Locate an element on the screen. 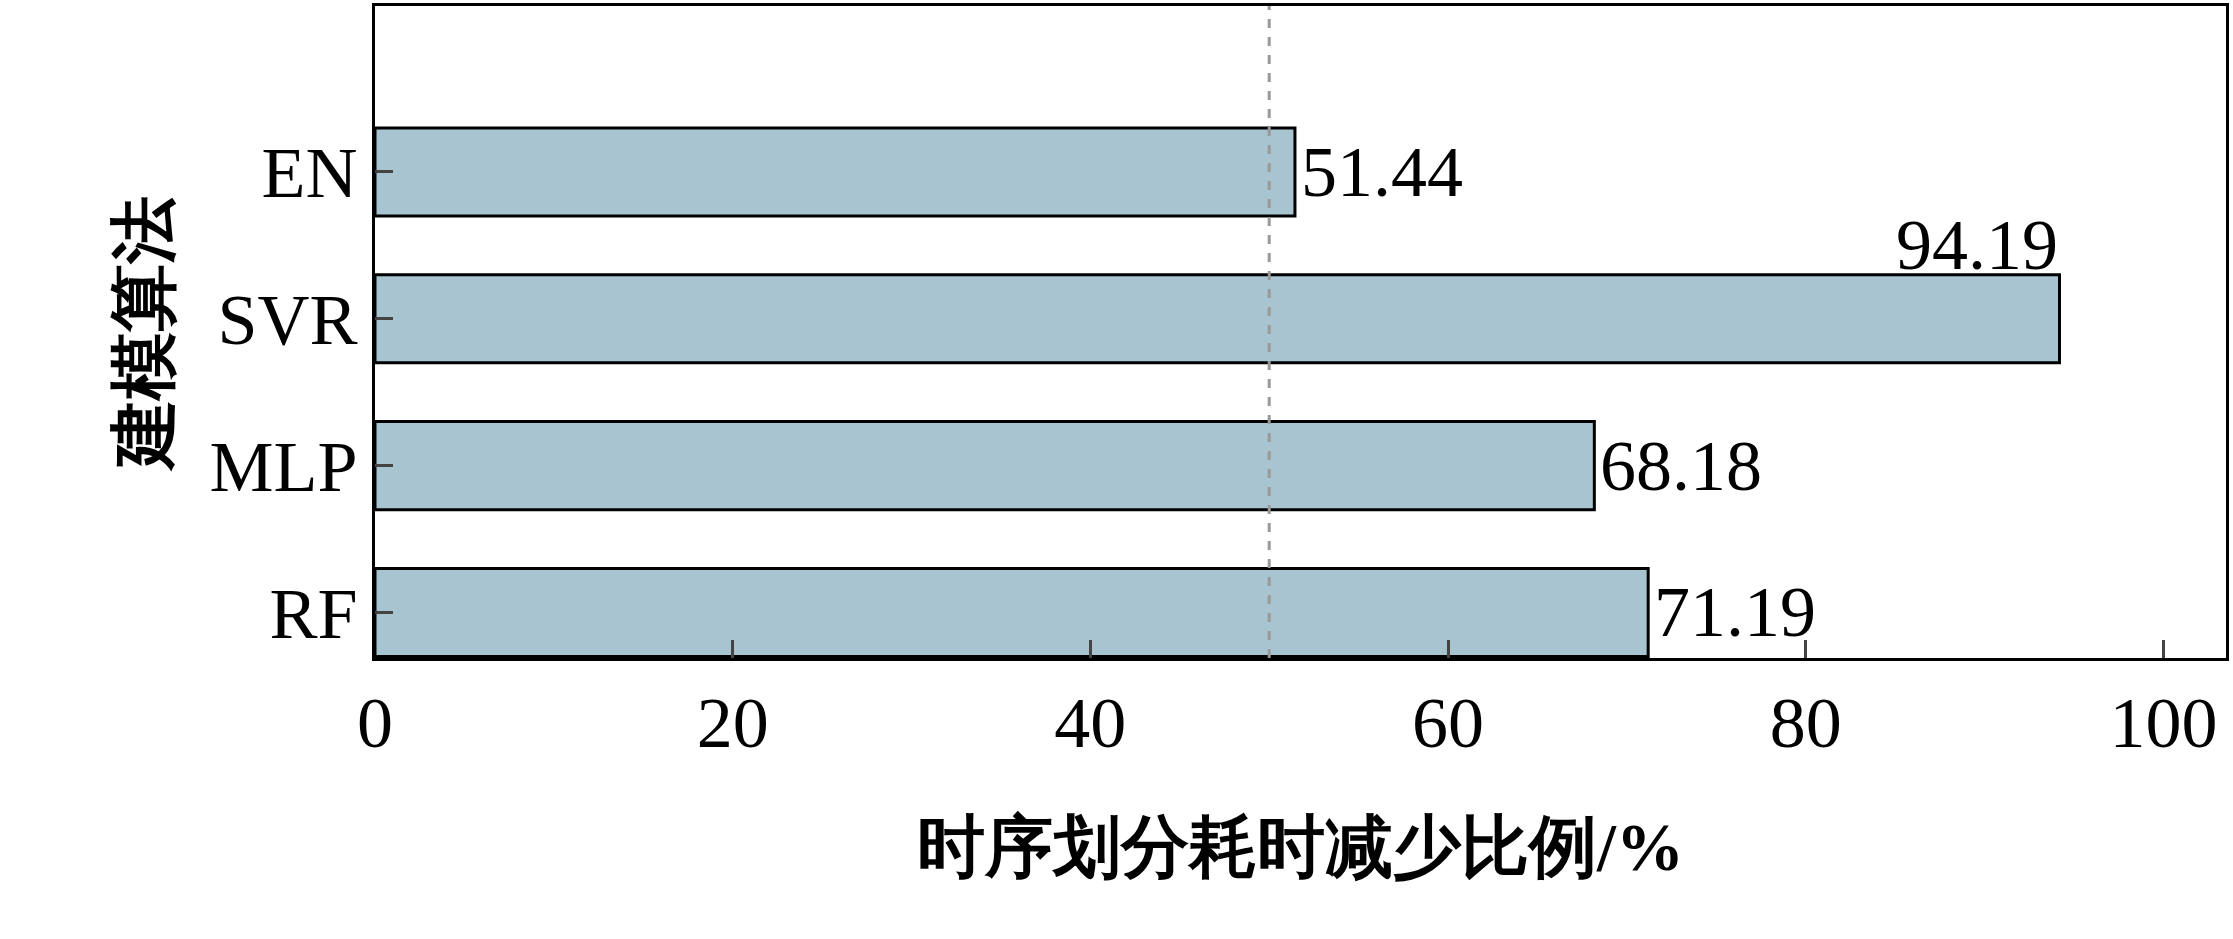 The width and height of the screenshot is (2233, 939). y-tick-label: SVR is located at coordinates (287, 319).